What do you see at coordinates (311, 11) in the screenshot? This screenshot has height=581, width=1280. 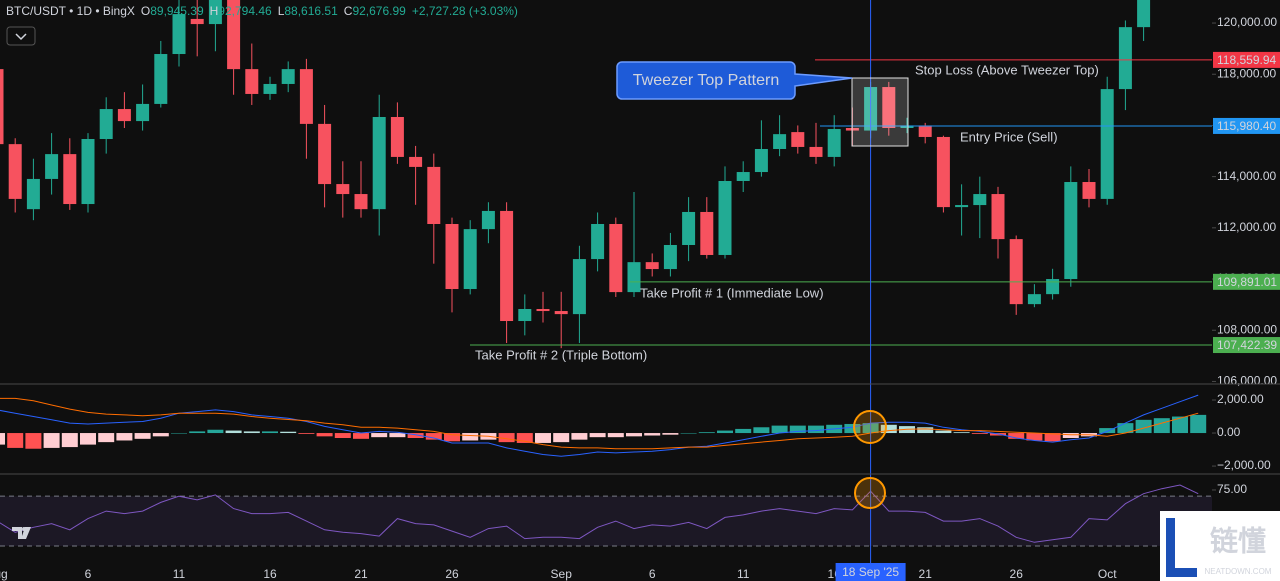 I see `ohlc-value: 88,616.51` at bounding box center [311, 11].